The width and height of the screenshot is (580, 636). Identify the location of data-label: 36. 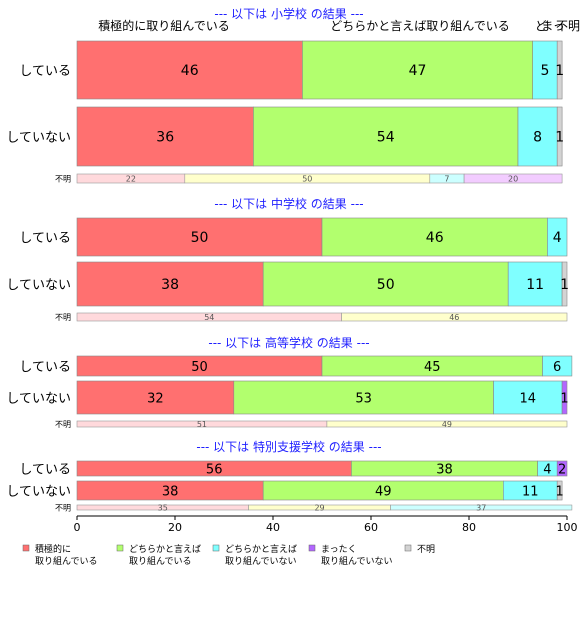
(165, 138).